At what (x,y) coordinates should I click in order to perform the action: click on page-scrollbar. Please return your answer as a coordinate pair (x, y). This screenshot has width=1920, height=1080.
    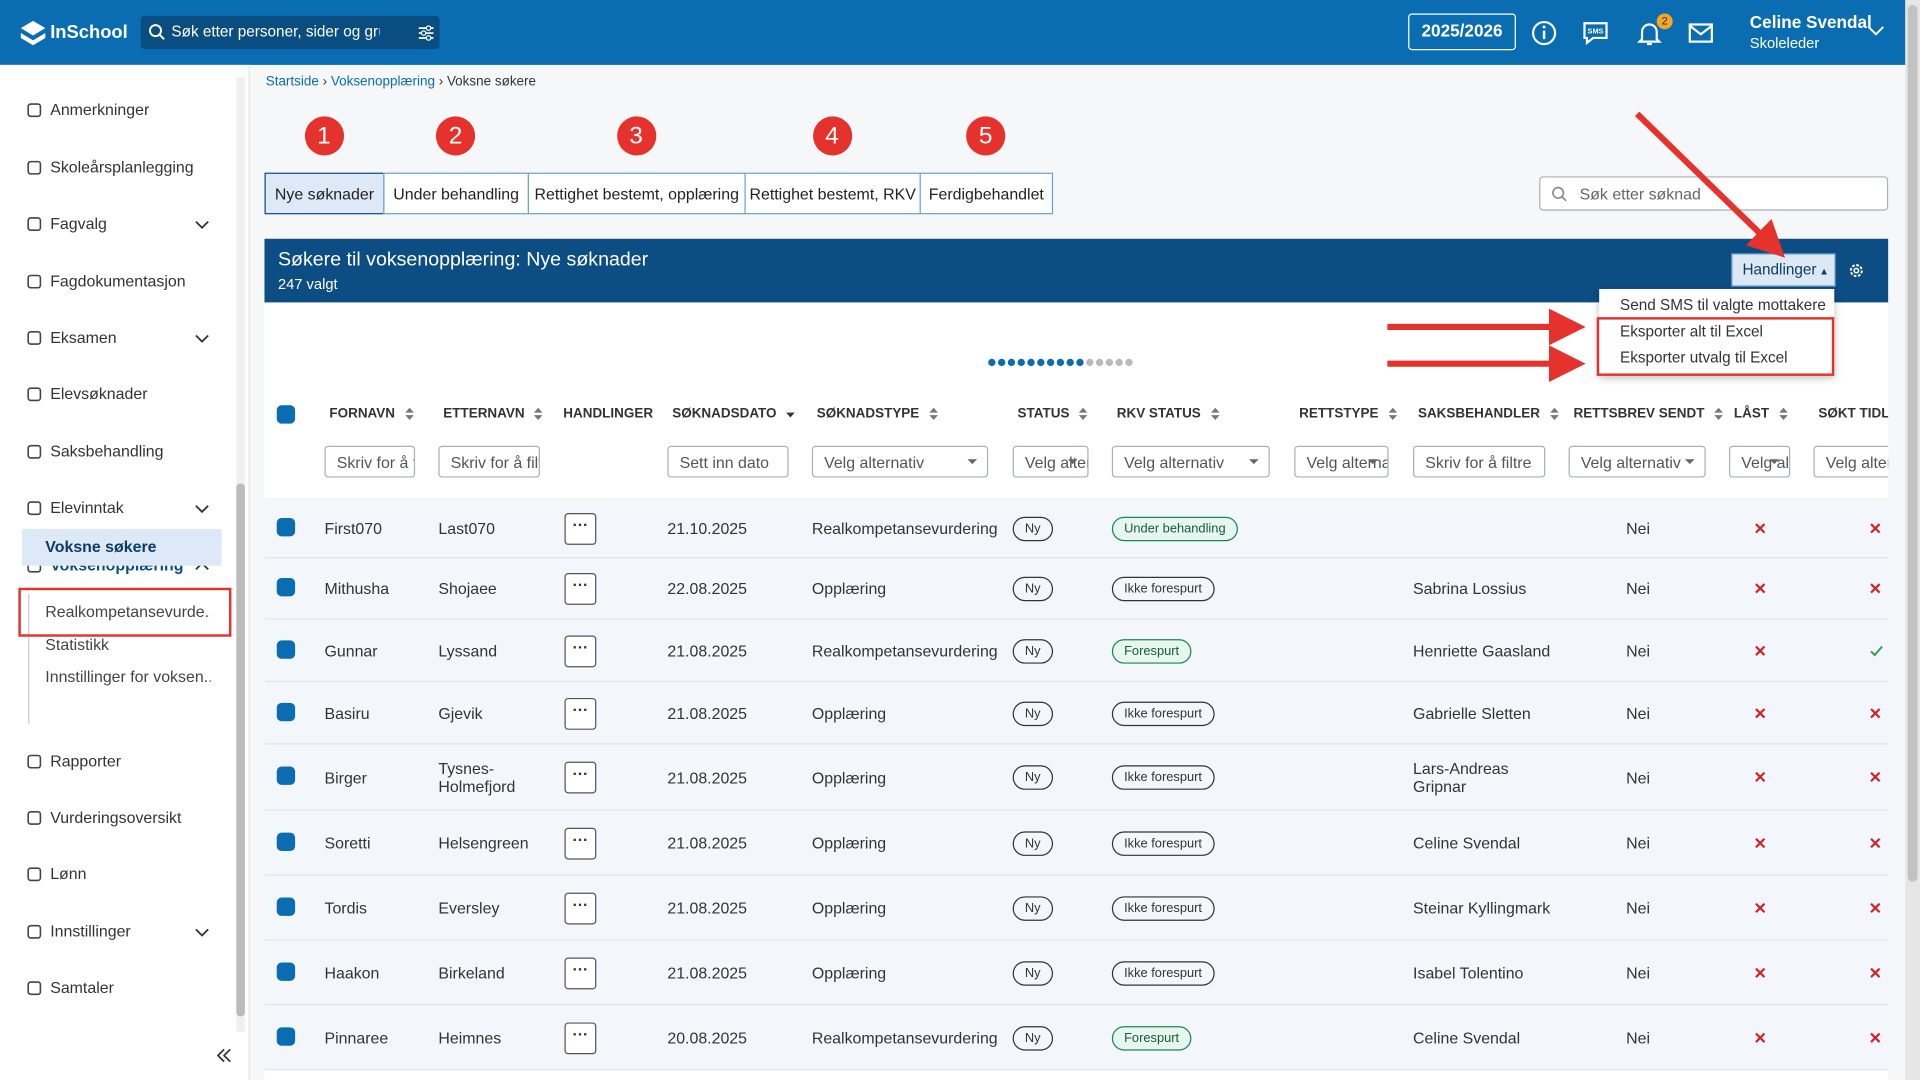
    Looking at the image, I should click on (1912, 540).